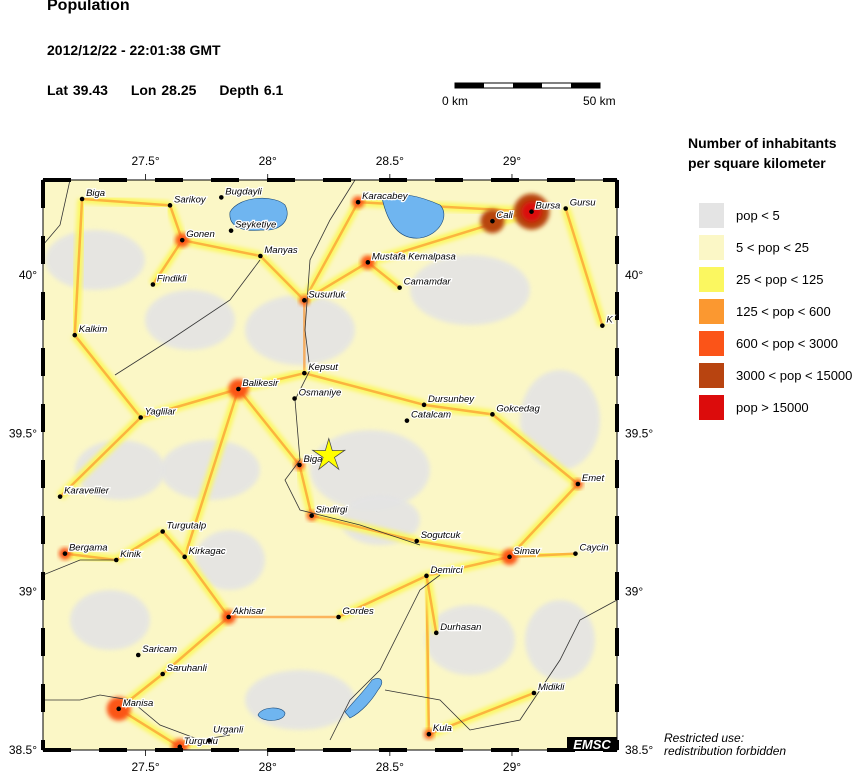  I want to click on city-label: Susurluk, so click(327, 294).